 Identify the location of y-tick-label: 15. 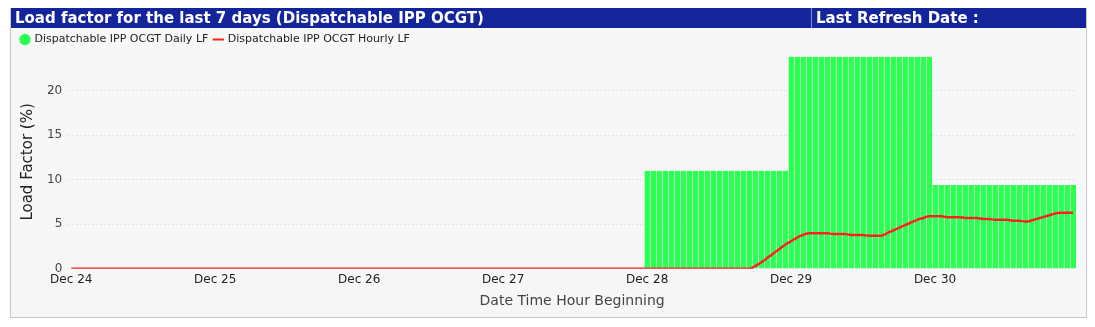
(54, 134).